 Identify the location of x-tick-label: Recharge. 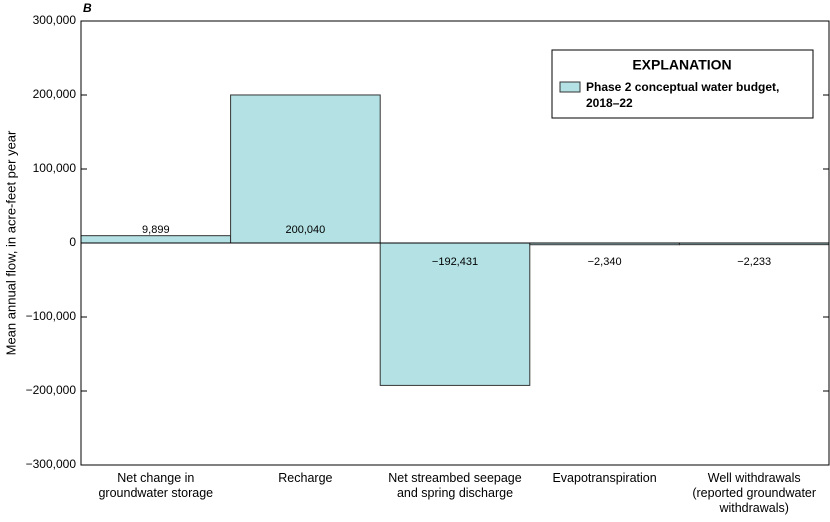
(305, 478).